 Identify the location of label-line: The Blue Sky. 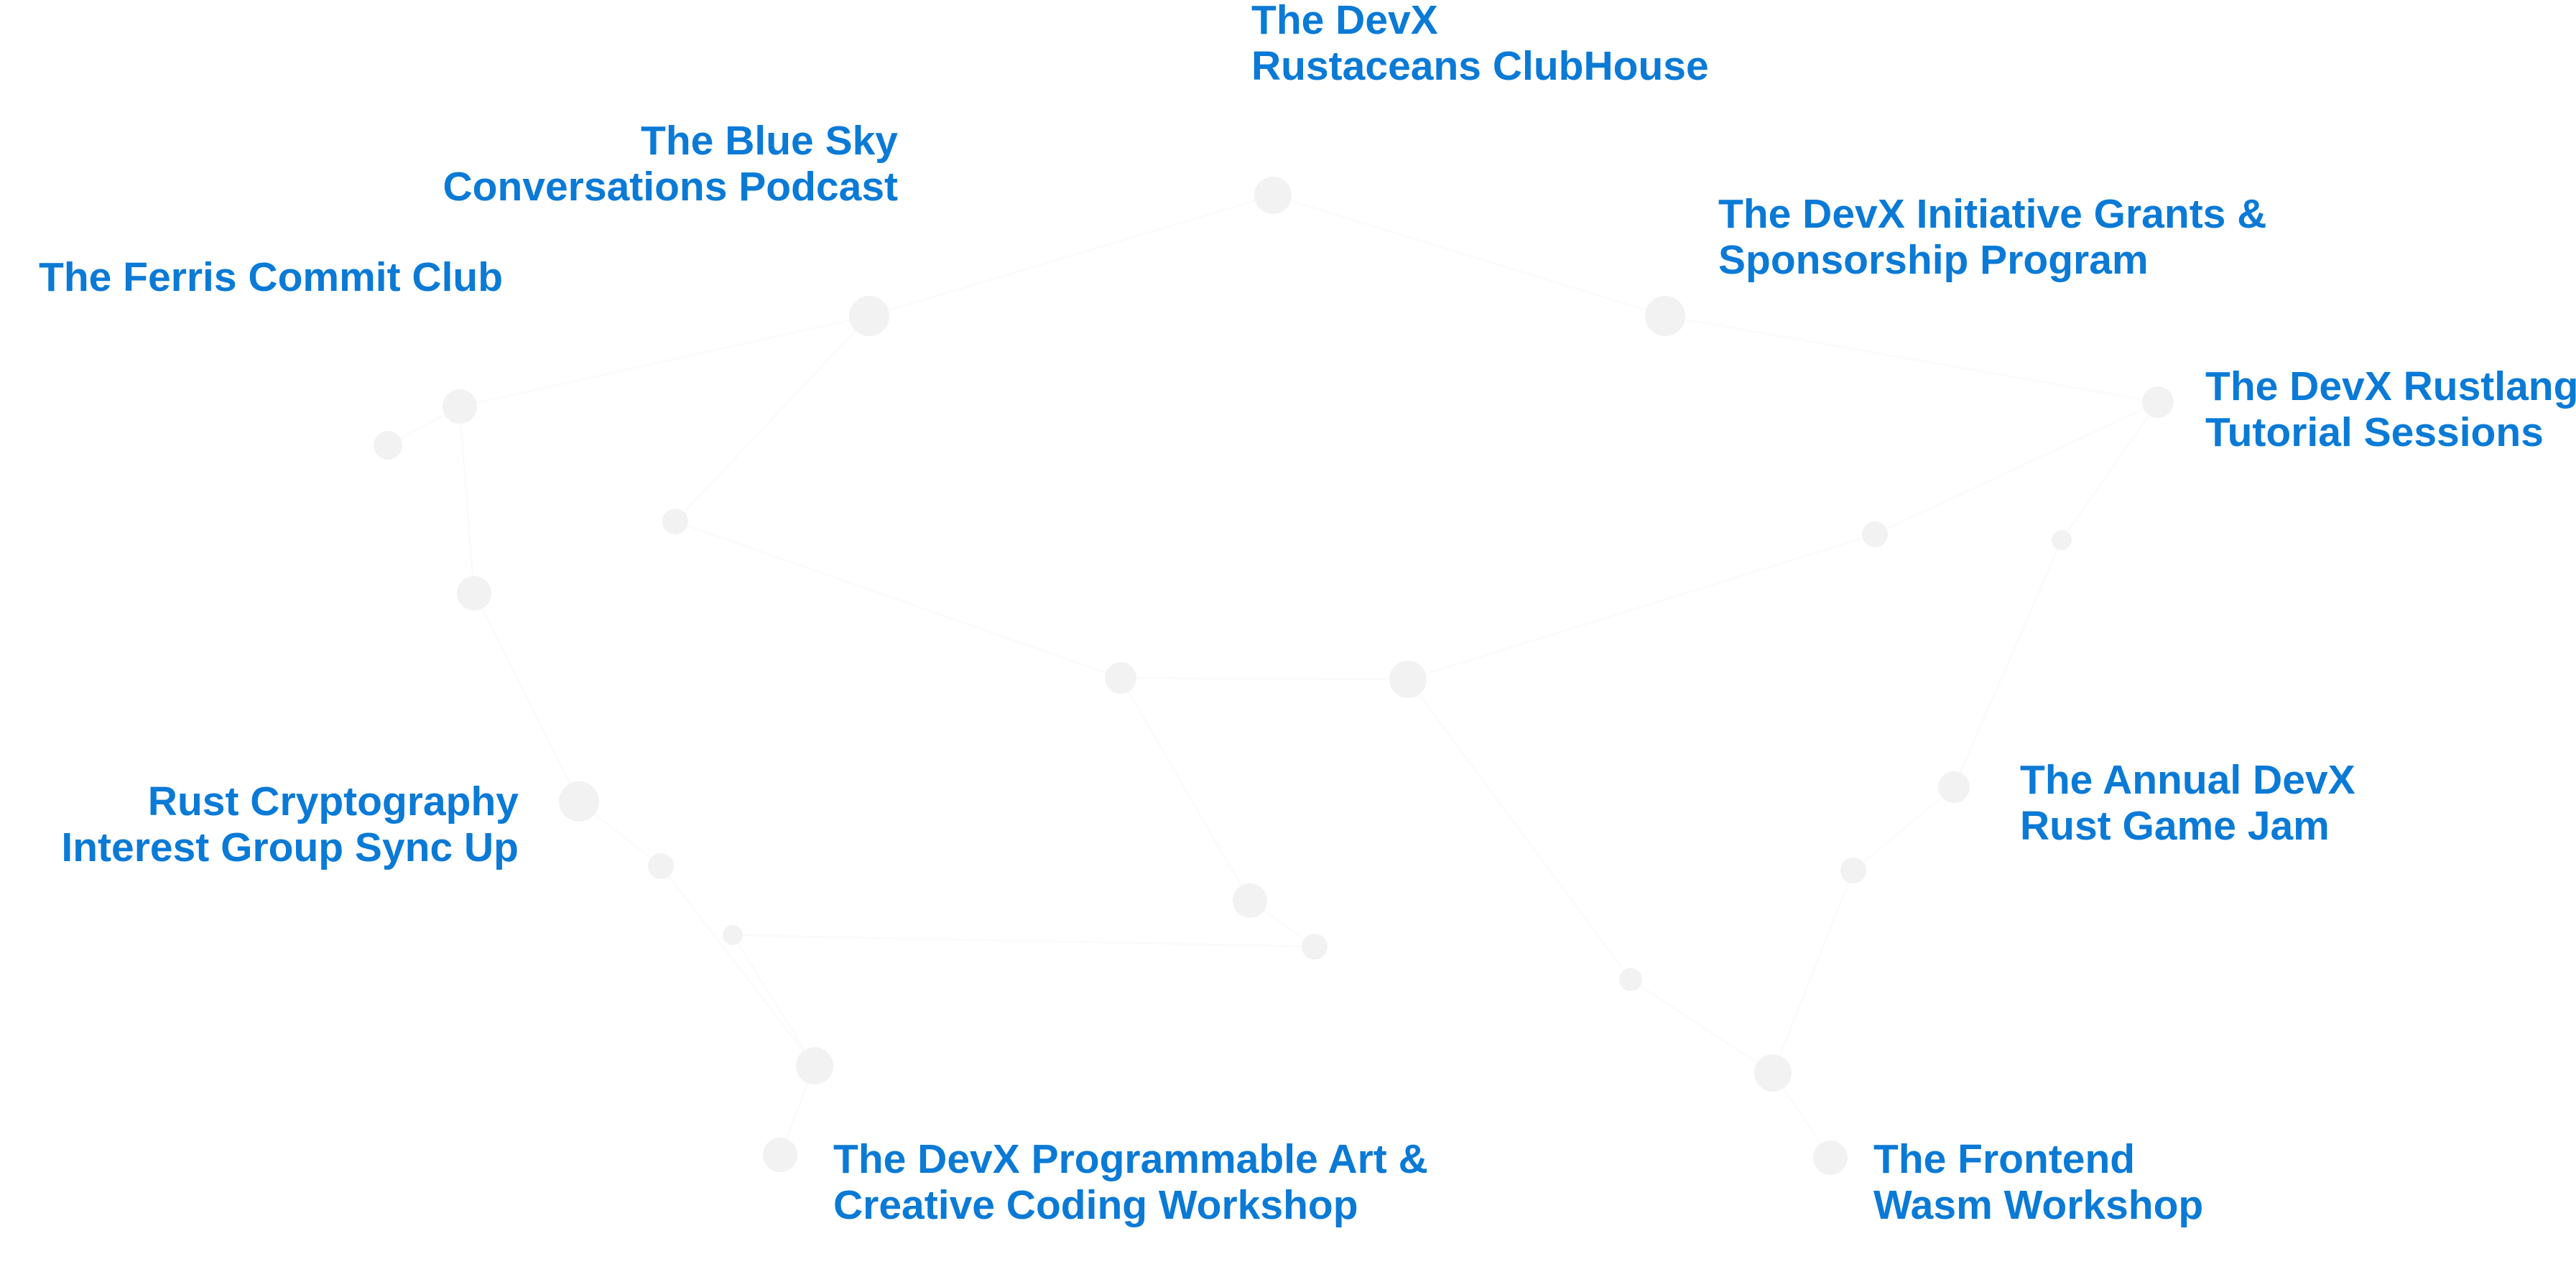
(769, 141).